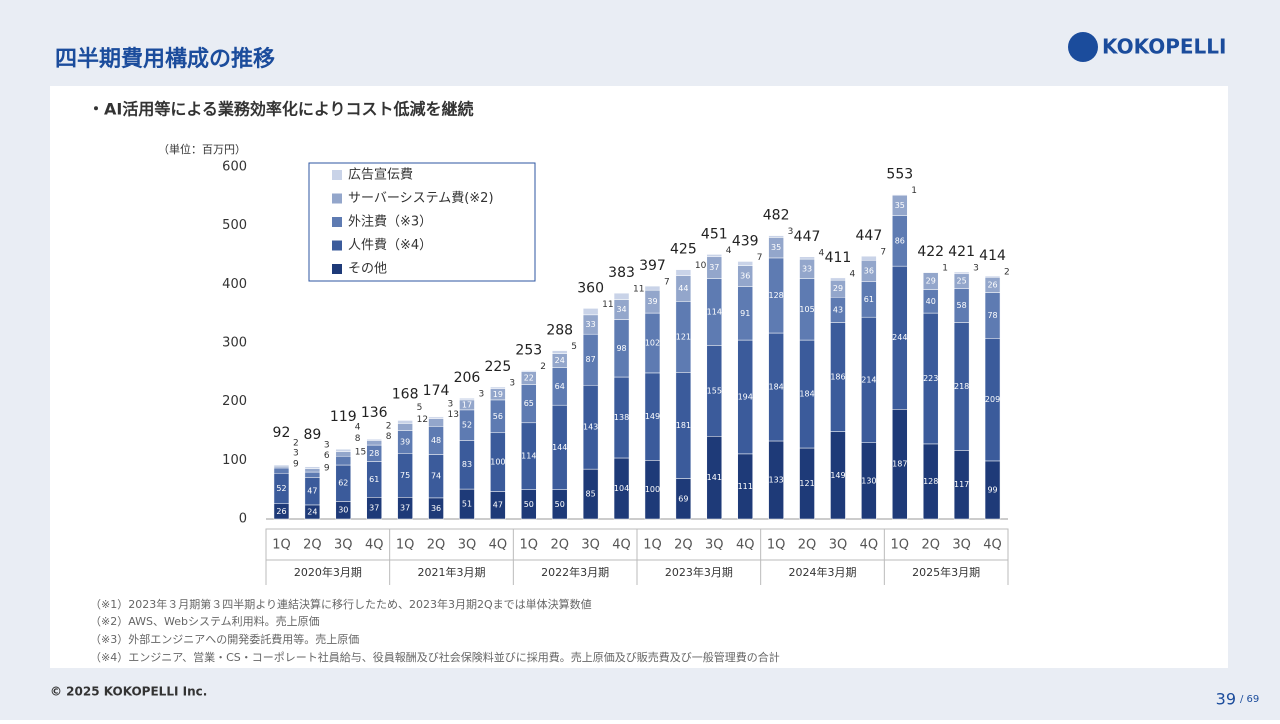 This screenshot has height=724, width=1280. I want to click on slide-title: 四半期費用構成の推移, so click(165, 59).